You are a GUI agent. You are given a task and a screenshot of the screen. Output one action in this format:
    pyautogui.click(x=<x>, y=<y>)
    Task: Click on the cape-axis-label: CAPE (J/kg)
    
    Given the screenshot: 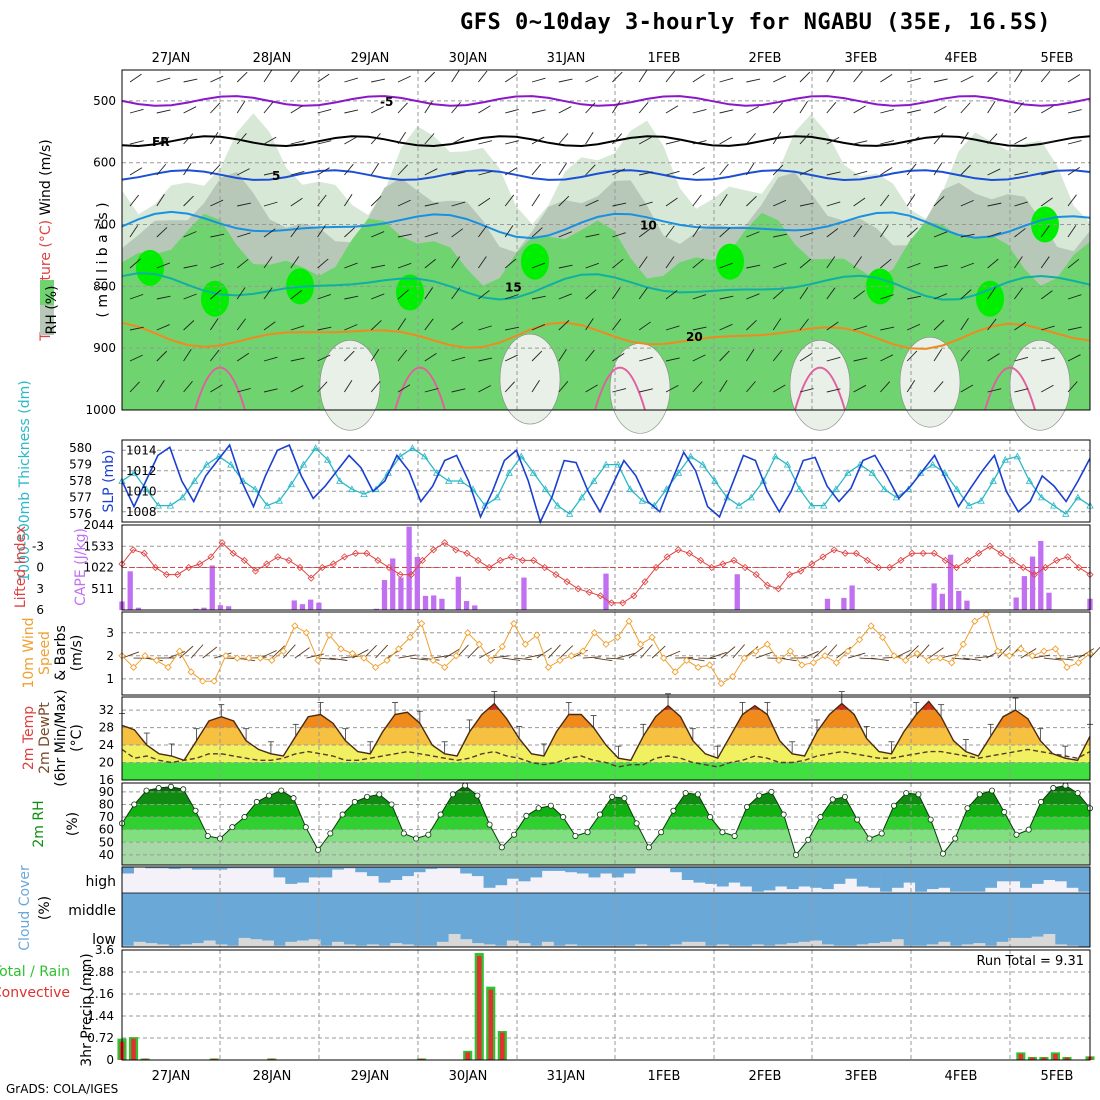 What is the action you would take?
    pyautogui.click(x=81, y=567)
    